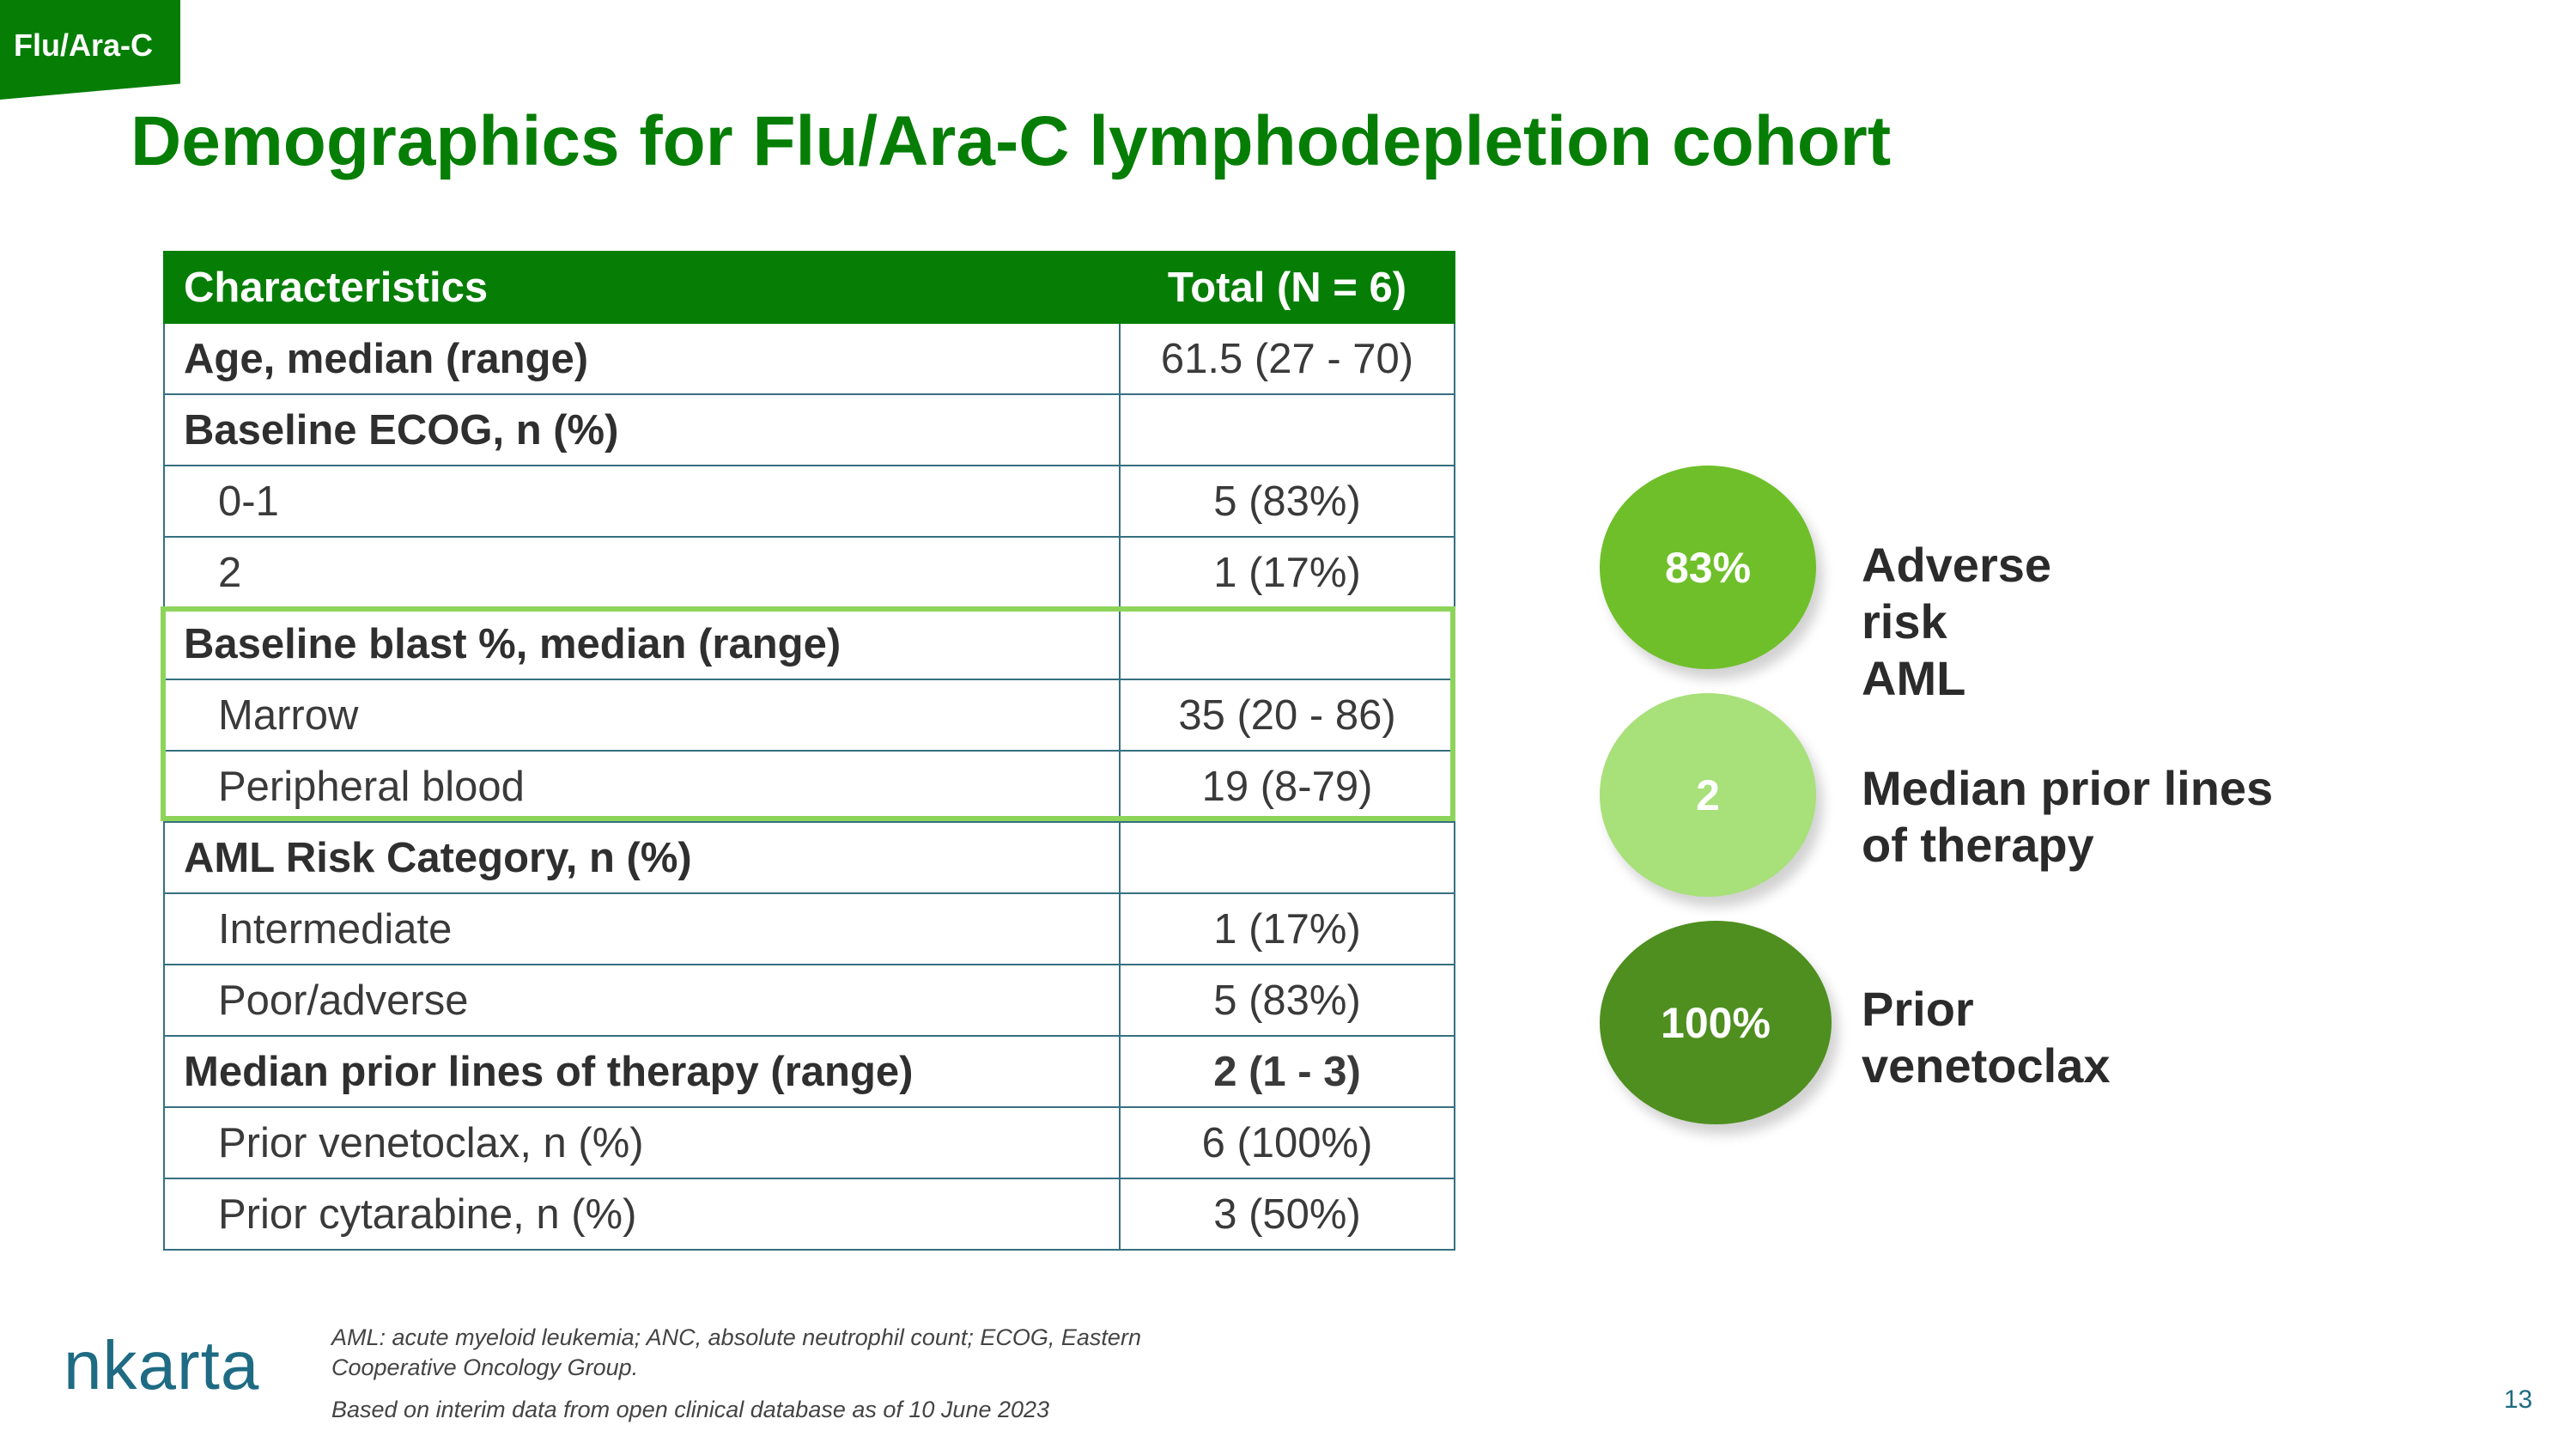 Image resolution: width=2576 pixels, height=1449 pixels. What do you see at coordinates (1287, 715) in the screenshot?
I see `row-value: 35 (20 - 86)` at bounding box center [1287, 715].